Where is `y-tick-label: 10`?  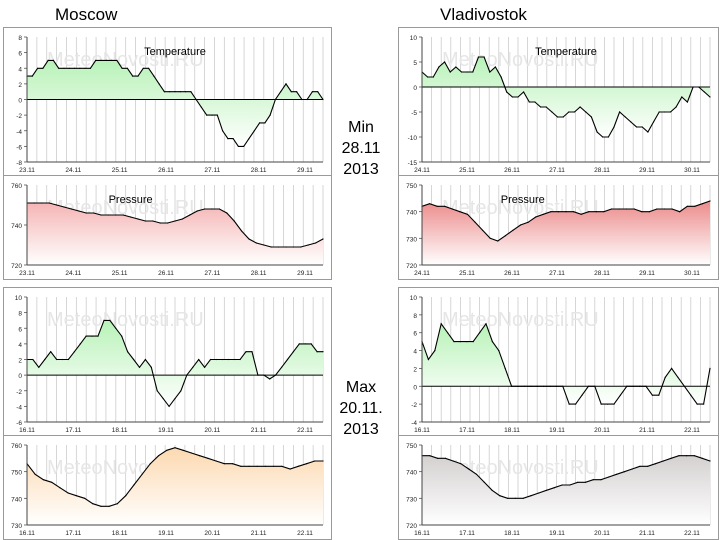
y-tick-label: 10 is located at coordinates (414, 38).